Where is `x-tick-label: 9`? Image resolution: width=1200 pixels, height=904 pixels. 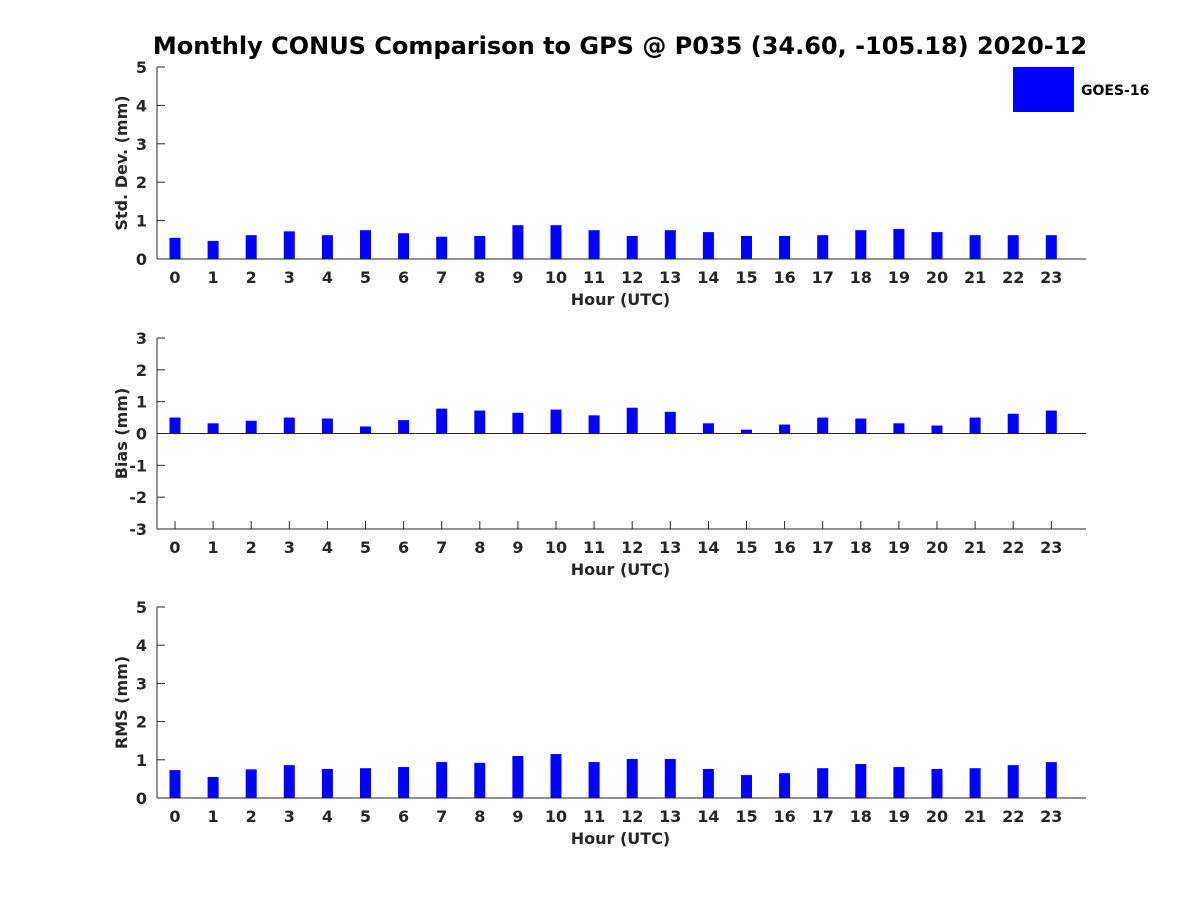
x-tick-label: 9 is located at coordinates (517, 547).